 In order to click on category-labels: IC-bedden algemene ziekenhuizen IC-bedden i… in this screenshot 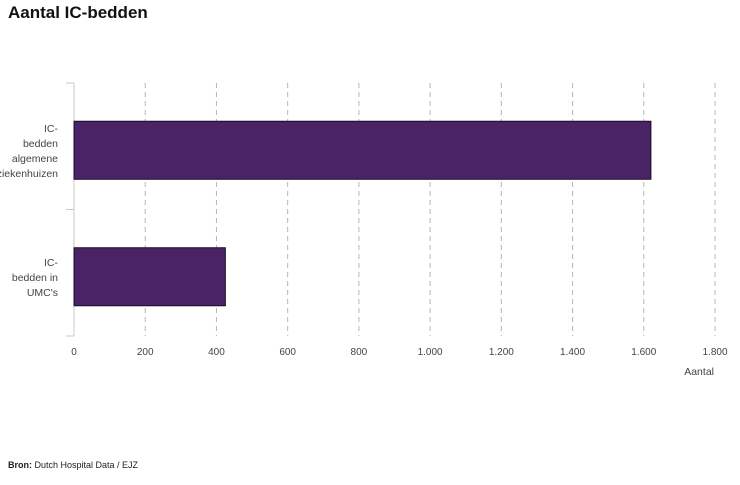, I will do `click(29, 211)`.